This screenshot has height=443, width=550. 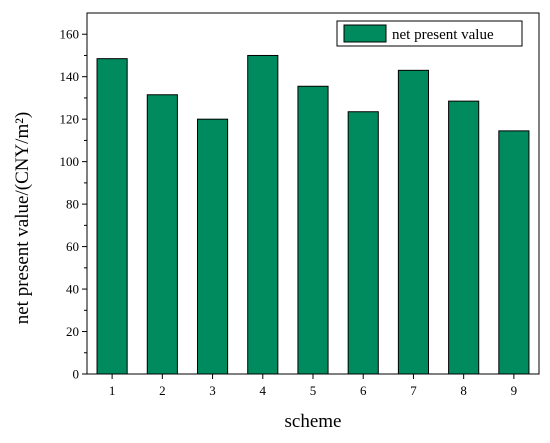 I want to click on legend-label: net present value, so click(x=443, y=35).